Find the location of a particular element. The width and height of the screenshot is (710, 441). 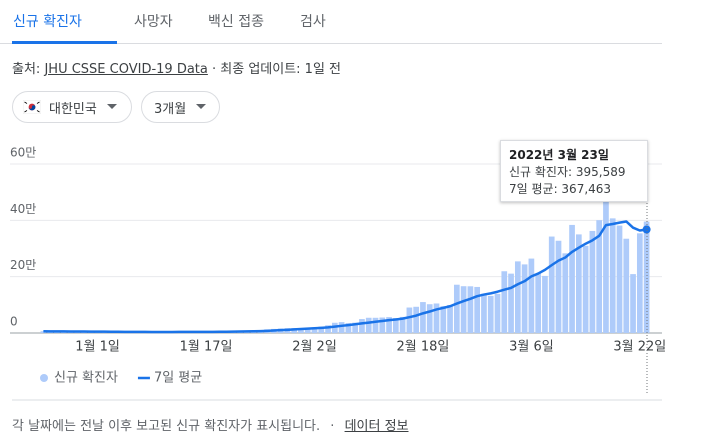

tooltip-date: 2022년 3월 23일 is located at coordinates (559, 155).